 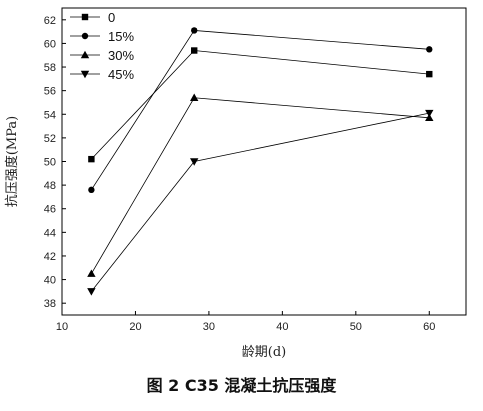 I want to click on x-tick-label: 60, so click(x=429, y=327).